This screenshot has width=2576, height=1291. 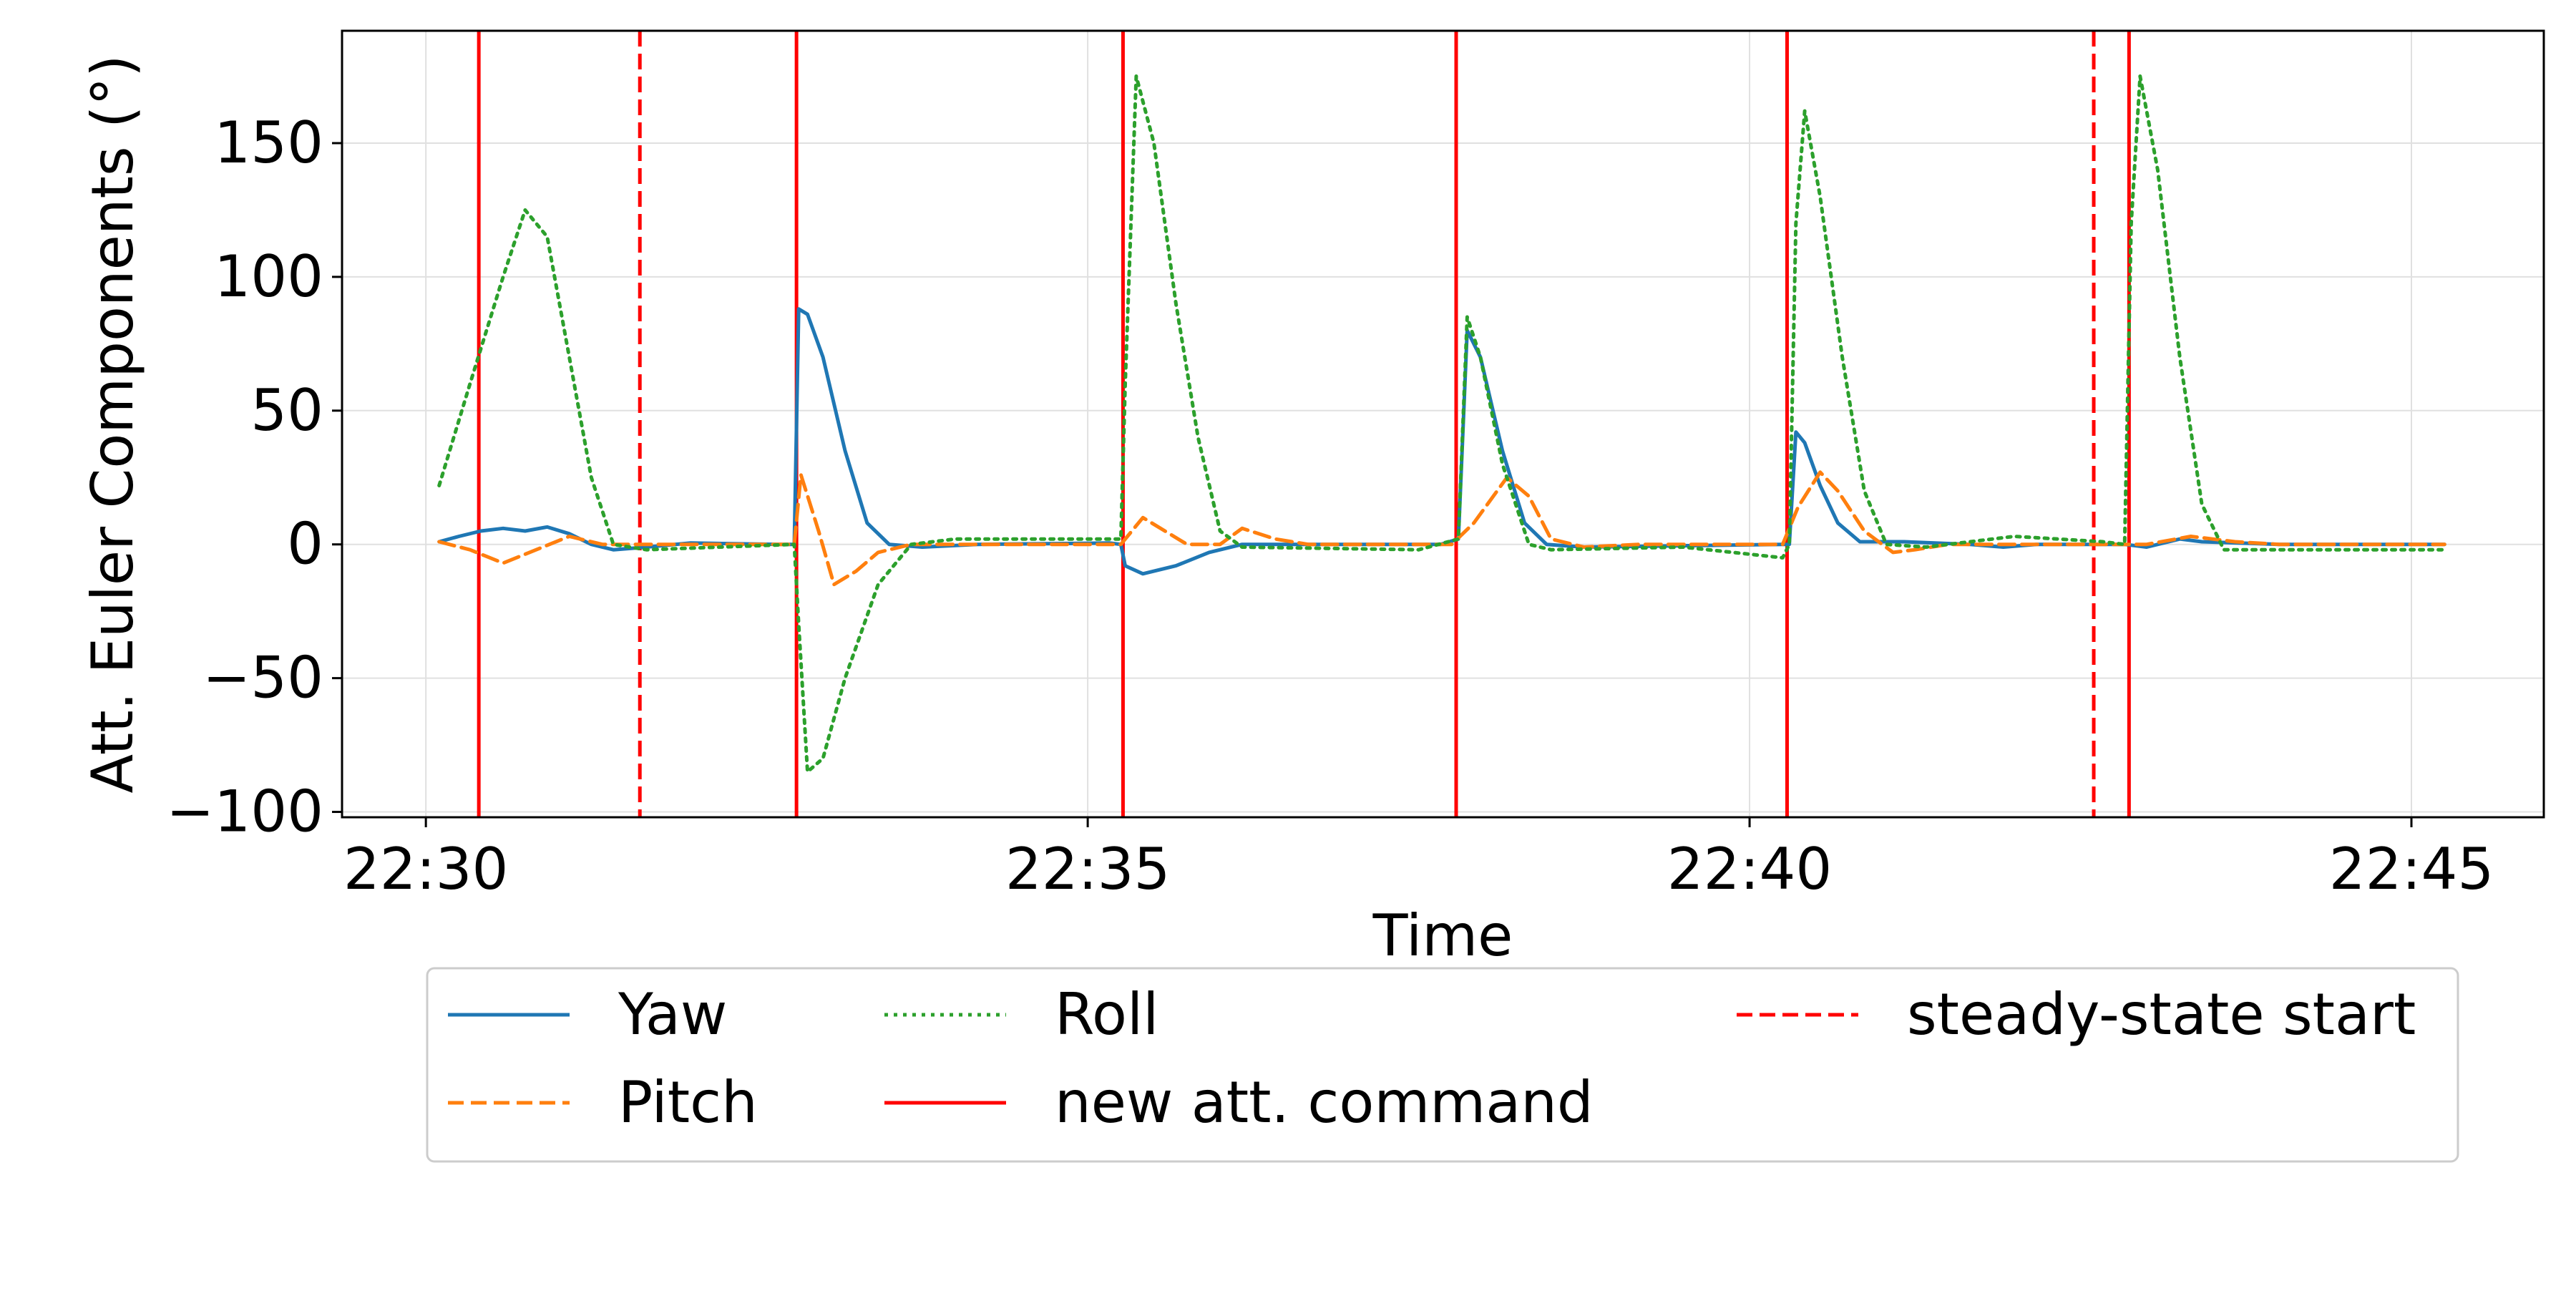 What do you see at coordinates (244, 812) in the screenshot?
I see `y-tick-label: −100` at bounding box center [244, 812].